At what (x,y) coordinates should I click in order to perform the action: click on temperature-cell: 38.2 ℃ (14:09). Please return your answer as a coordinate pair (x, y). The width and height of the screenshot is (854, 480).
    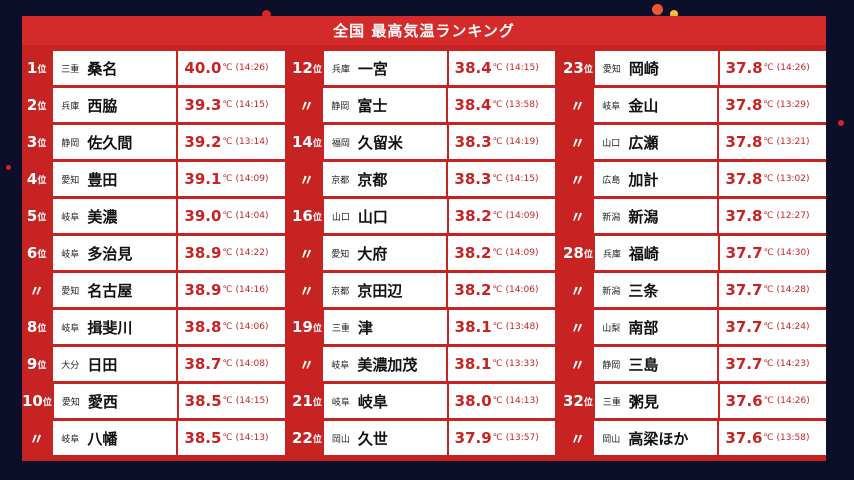
    Looking at the image, I should click on (501, 216).